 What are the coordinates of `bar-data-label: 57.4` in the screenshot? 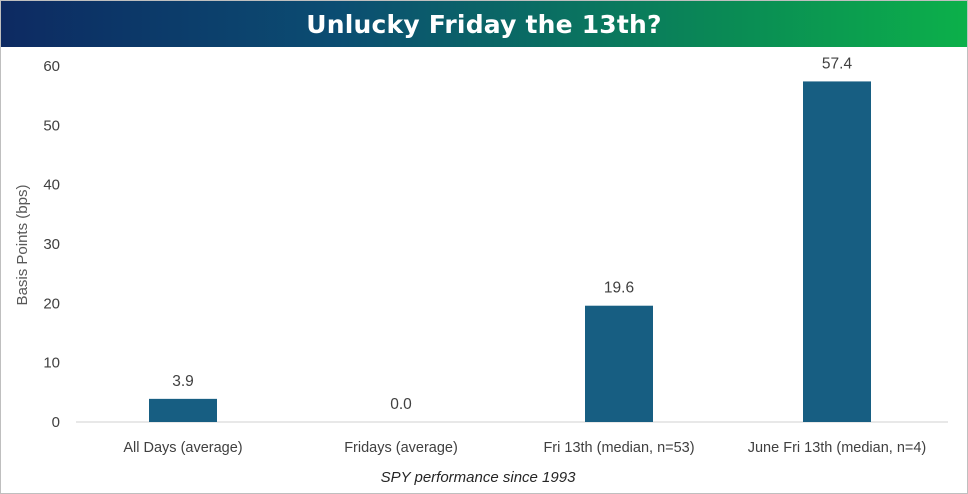 It's located at (837, 63).